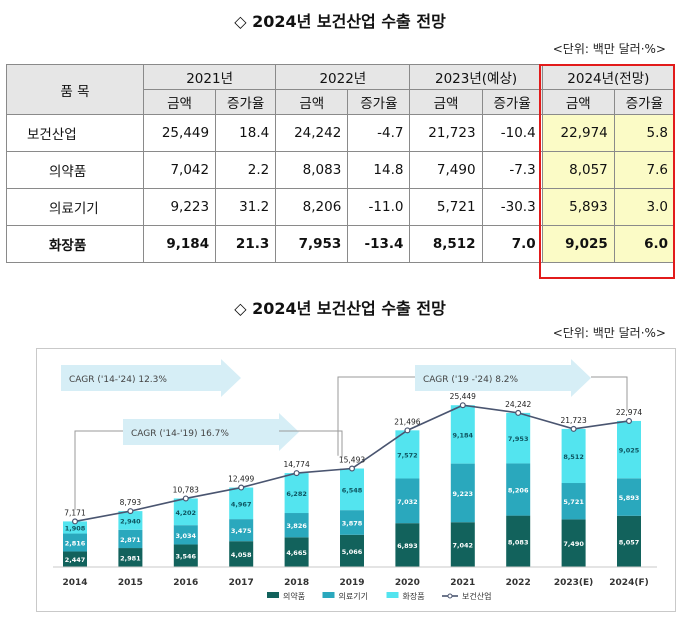  Describe the element at coordinates (644, 170) in the screenshot. I see `table-cell: 7.6` at that location.